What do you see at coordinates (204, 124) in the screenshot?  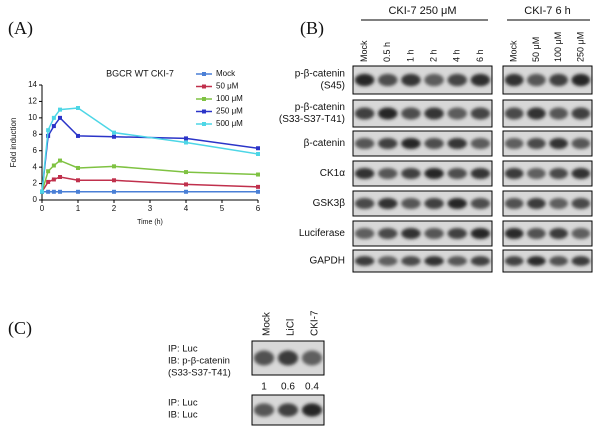 I see `legend-marker` at bounding box center [204, 124].